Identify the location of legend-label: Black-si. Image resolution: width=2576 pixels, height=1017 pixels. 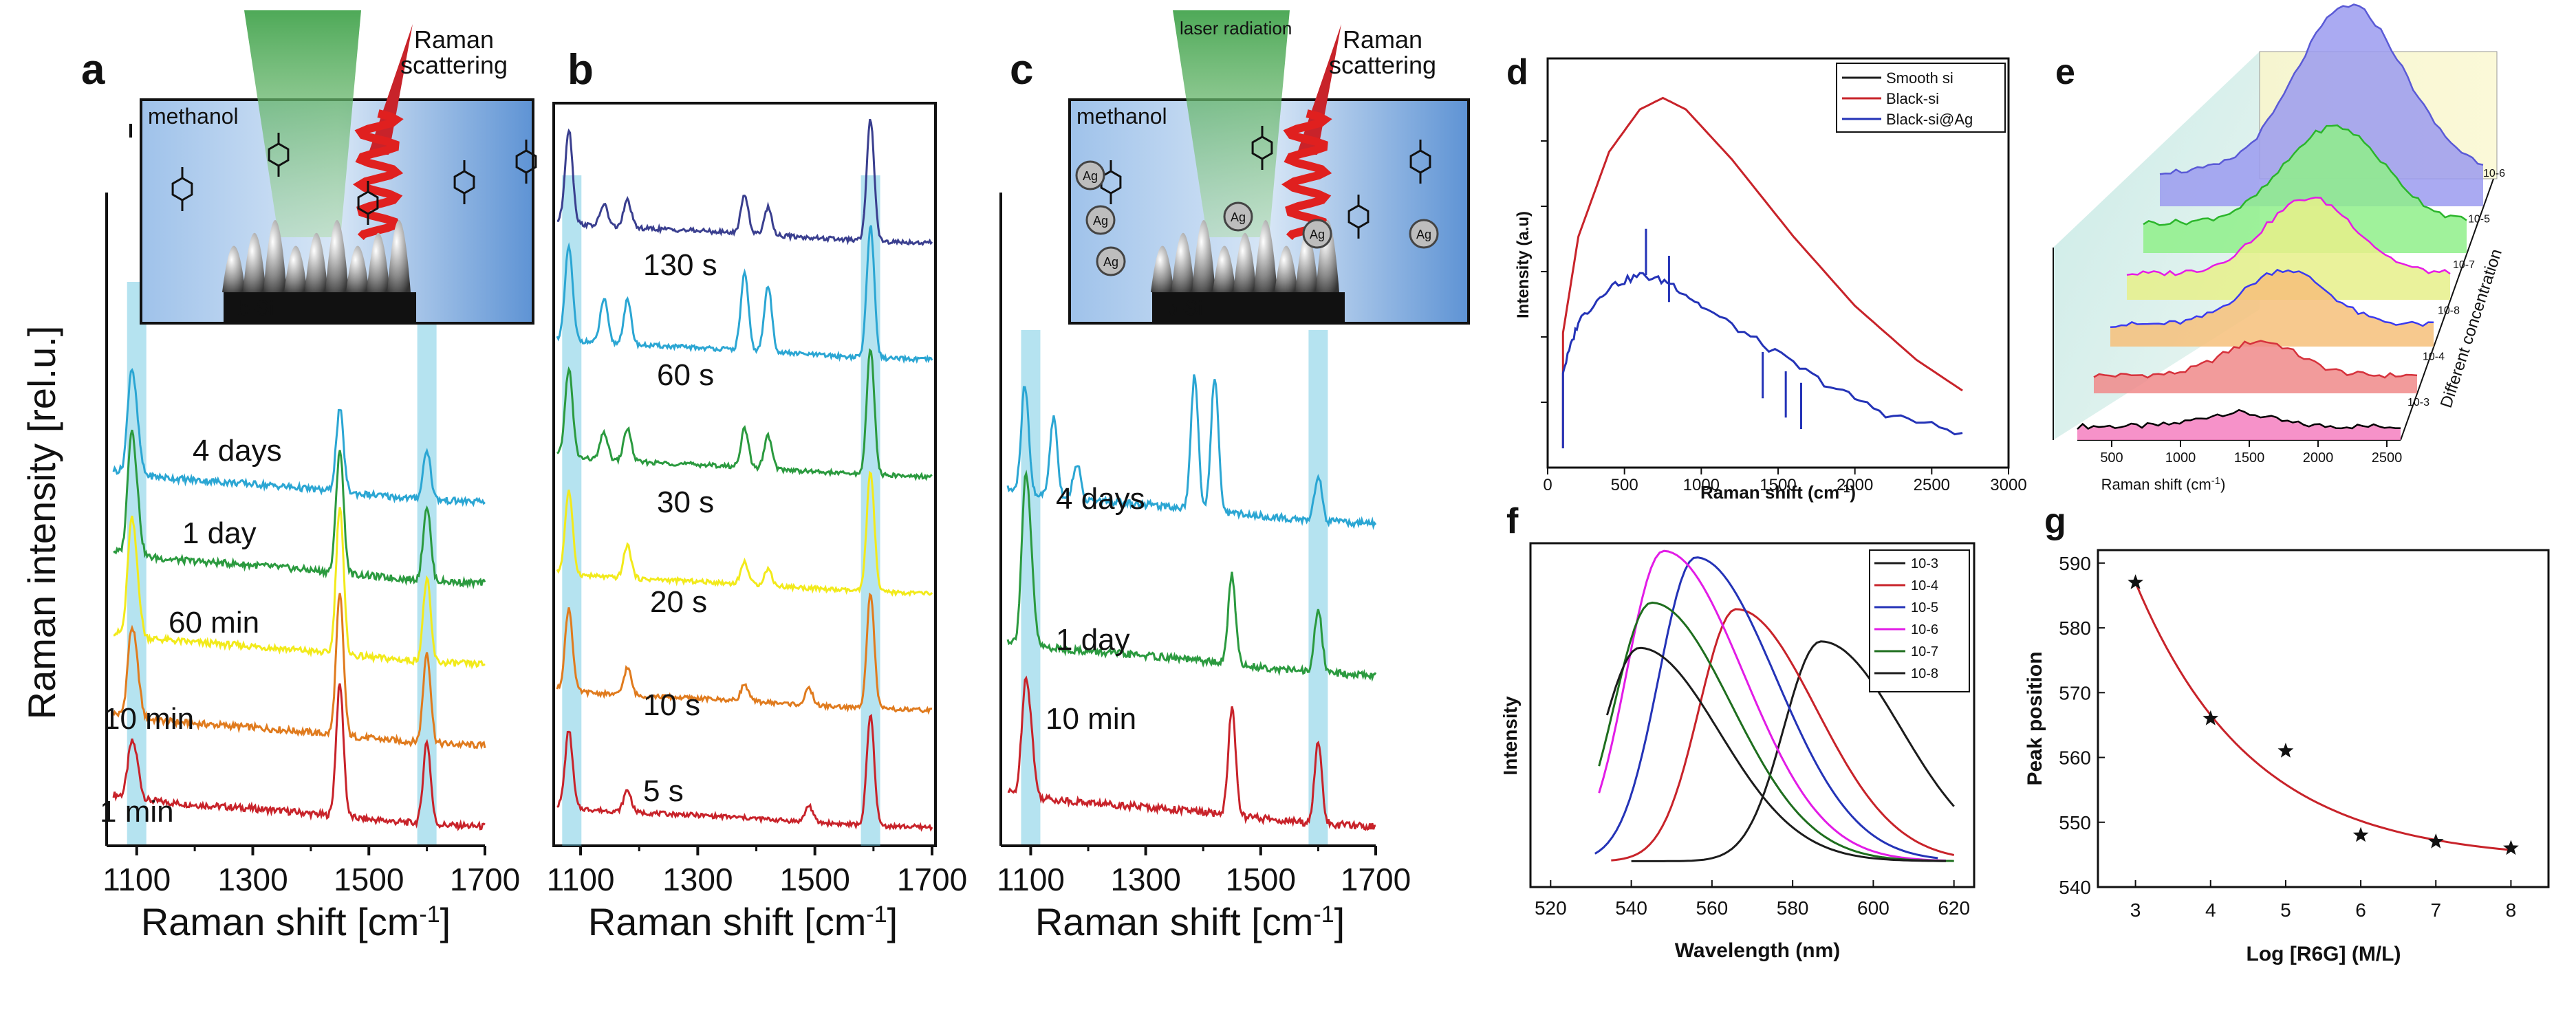
(1912, 98).